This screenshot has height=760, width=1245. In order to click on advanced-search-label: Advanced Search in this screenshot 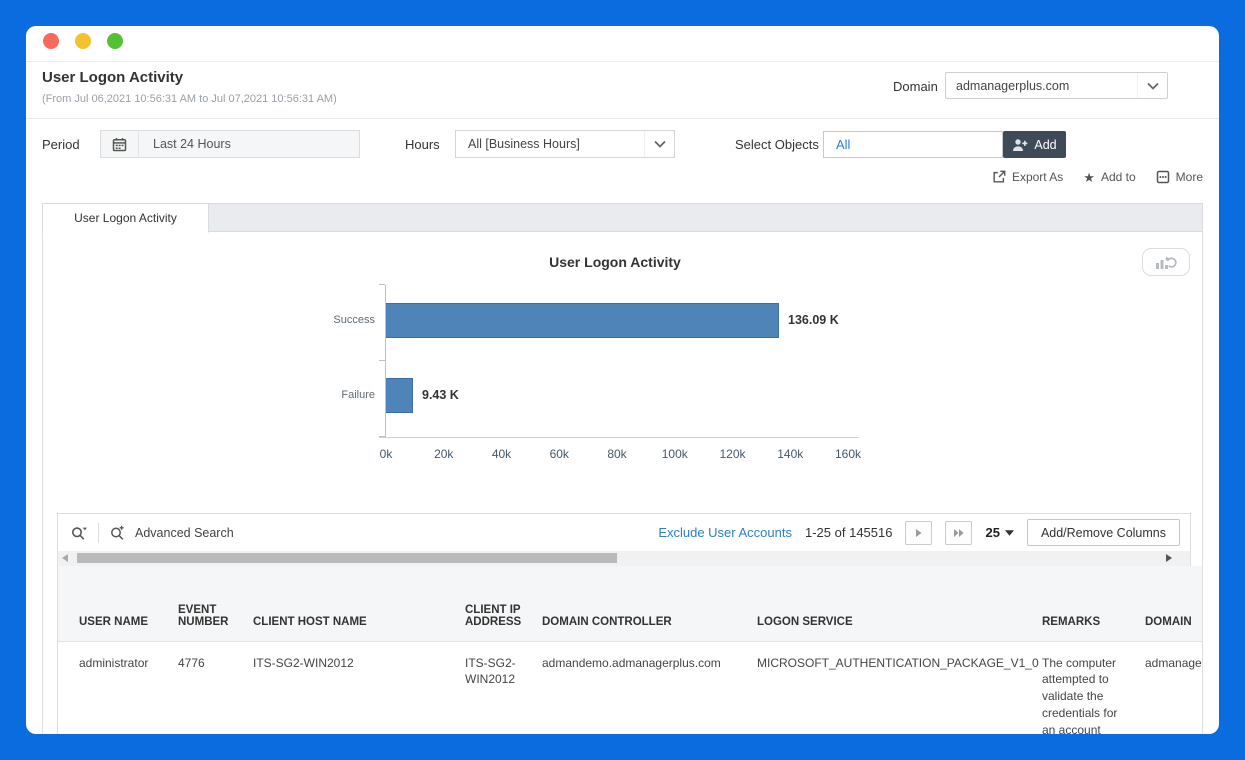, I will do `click(184, 532)`.